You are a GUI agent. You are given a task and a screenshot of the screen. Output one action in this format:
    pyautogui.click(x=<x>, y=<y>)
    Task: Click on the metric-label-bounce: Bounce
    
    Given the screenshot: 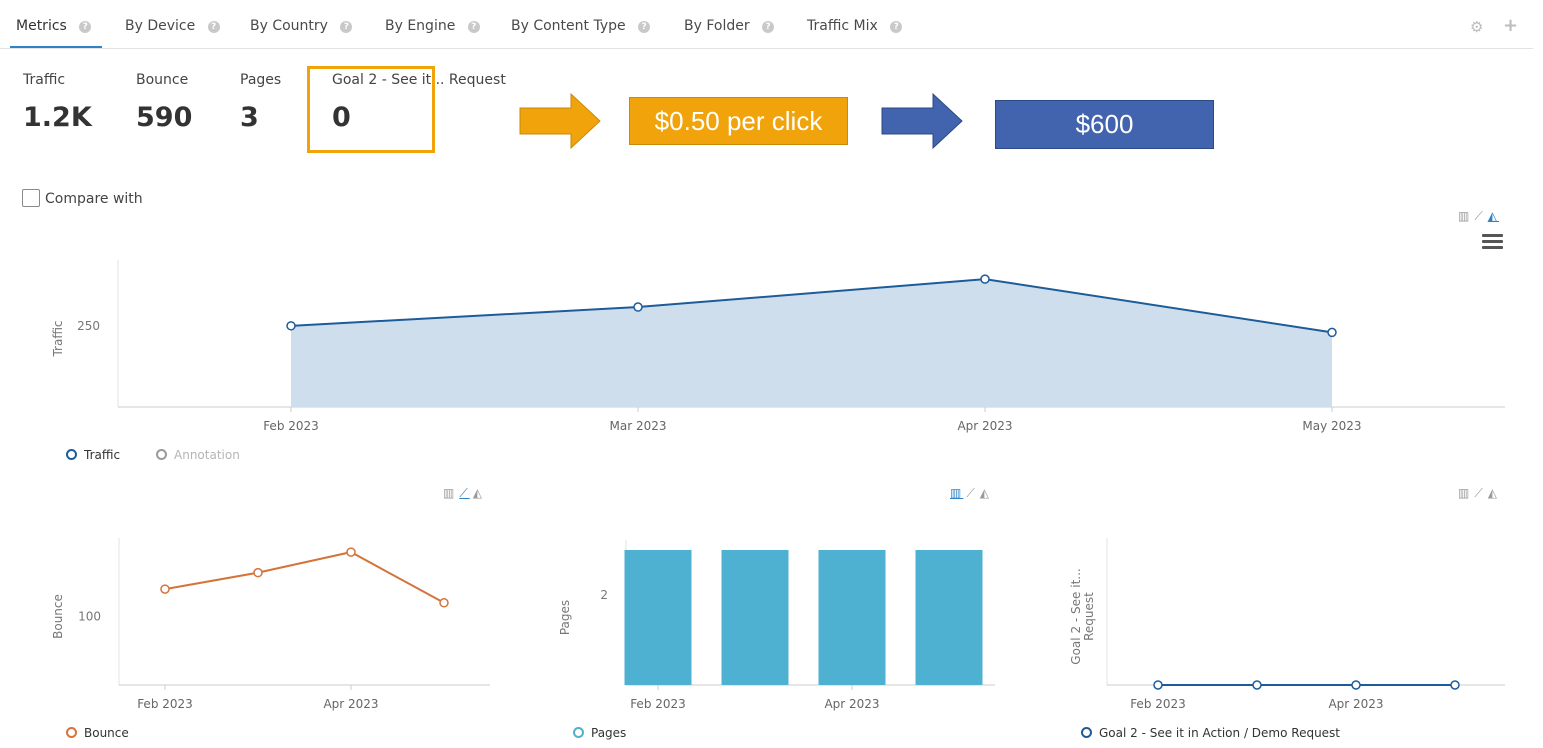 What is the action you would take?
    pyautogui.click(x=162, y=80)
    